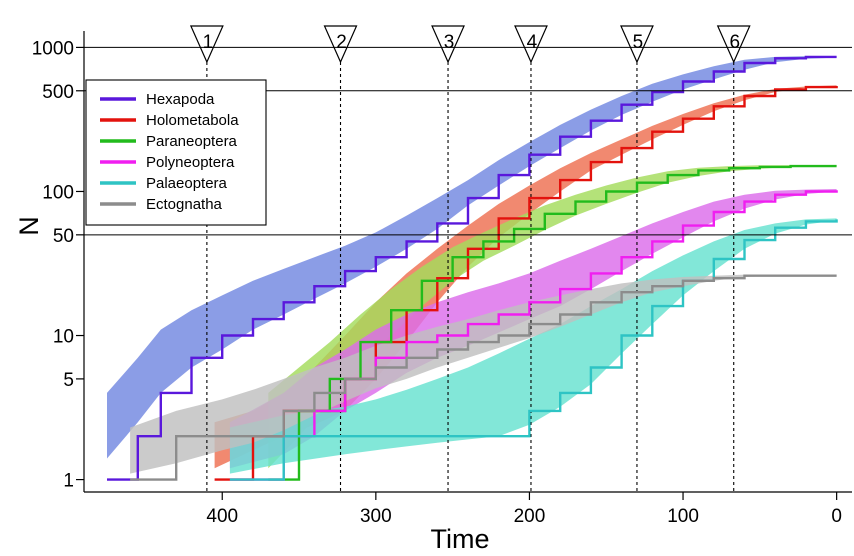 The image size is (854, 556). What do you see at coordinates (836, 516) in the screenshot?
I see `x-tick-label-0: 0` at bounding box center [836, 516].